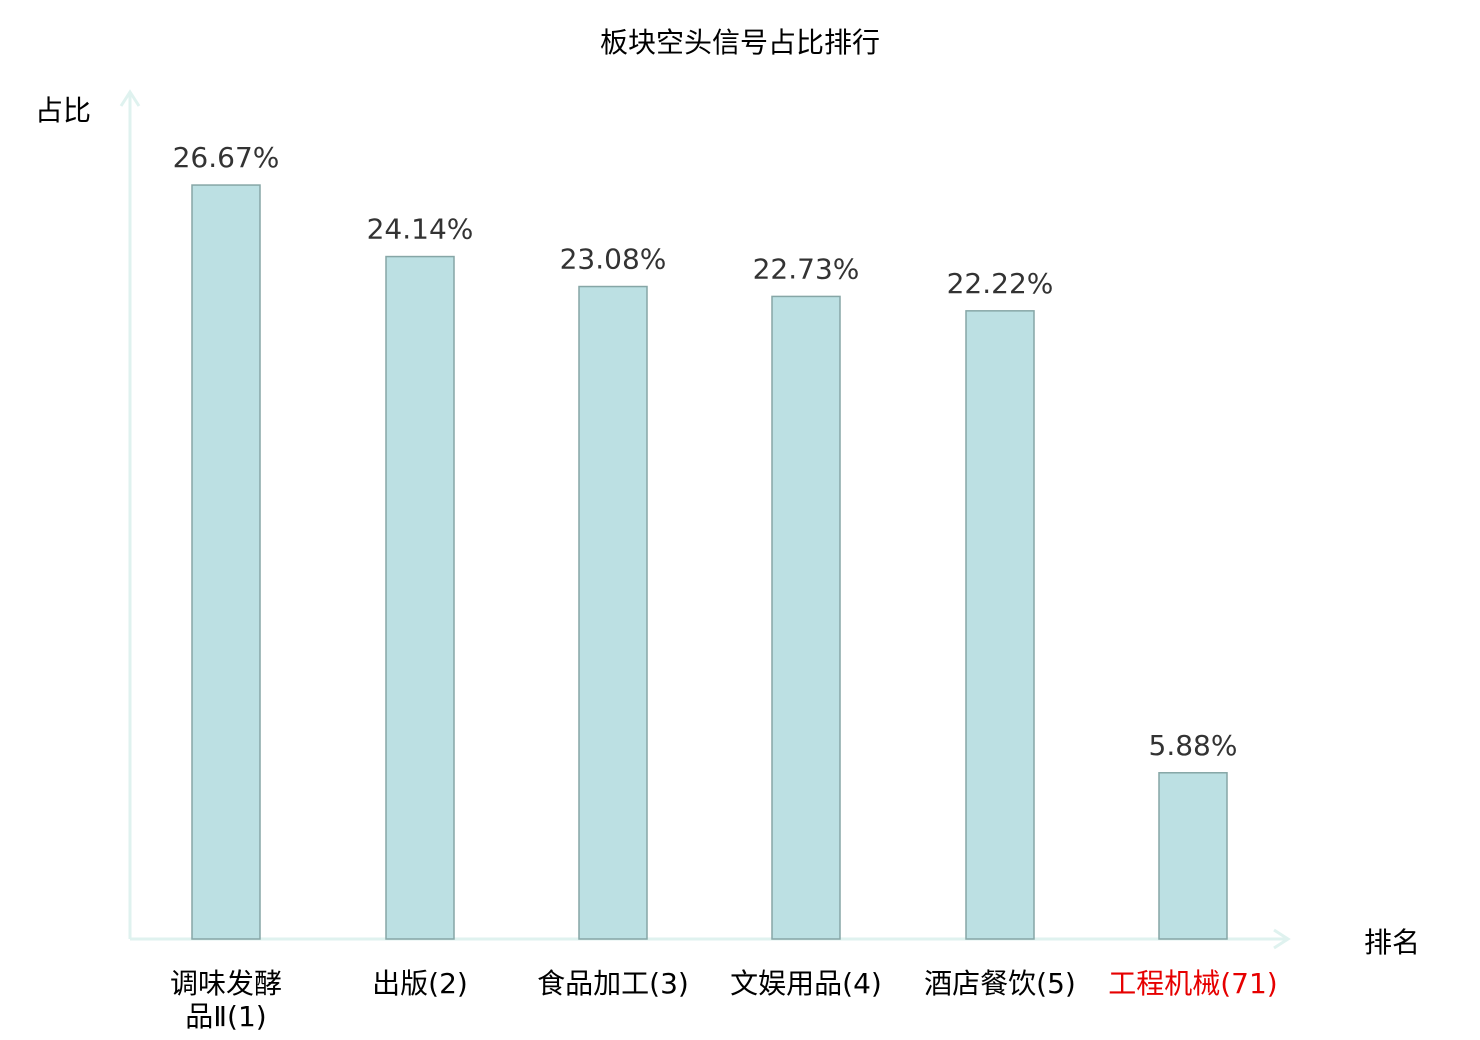 The height and width of the screenshot is (1040, 1480). I want to click on data-label: 26.67%, so click(226, 157).